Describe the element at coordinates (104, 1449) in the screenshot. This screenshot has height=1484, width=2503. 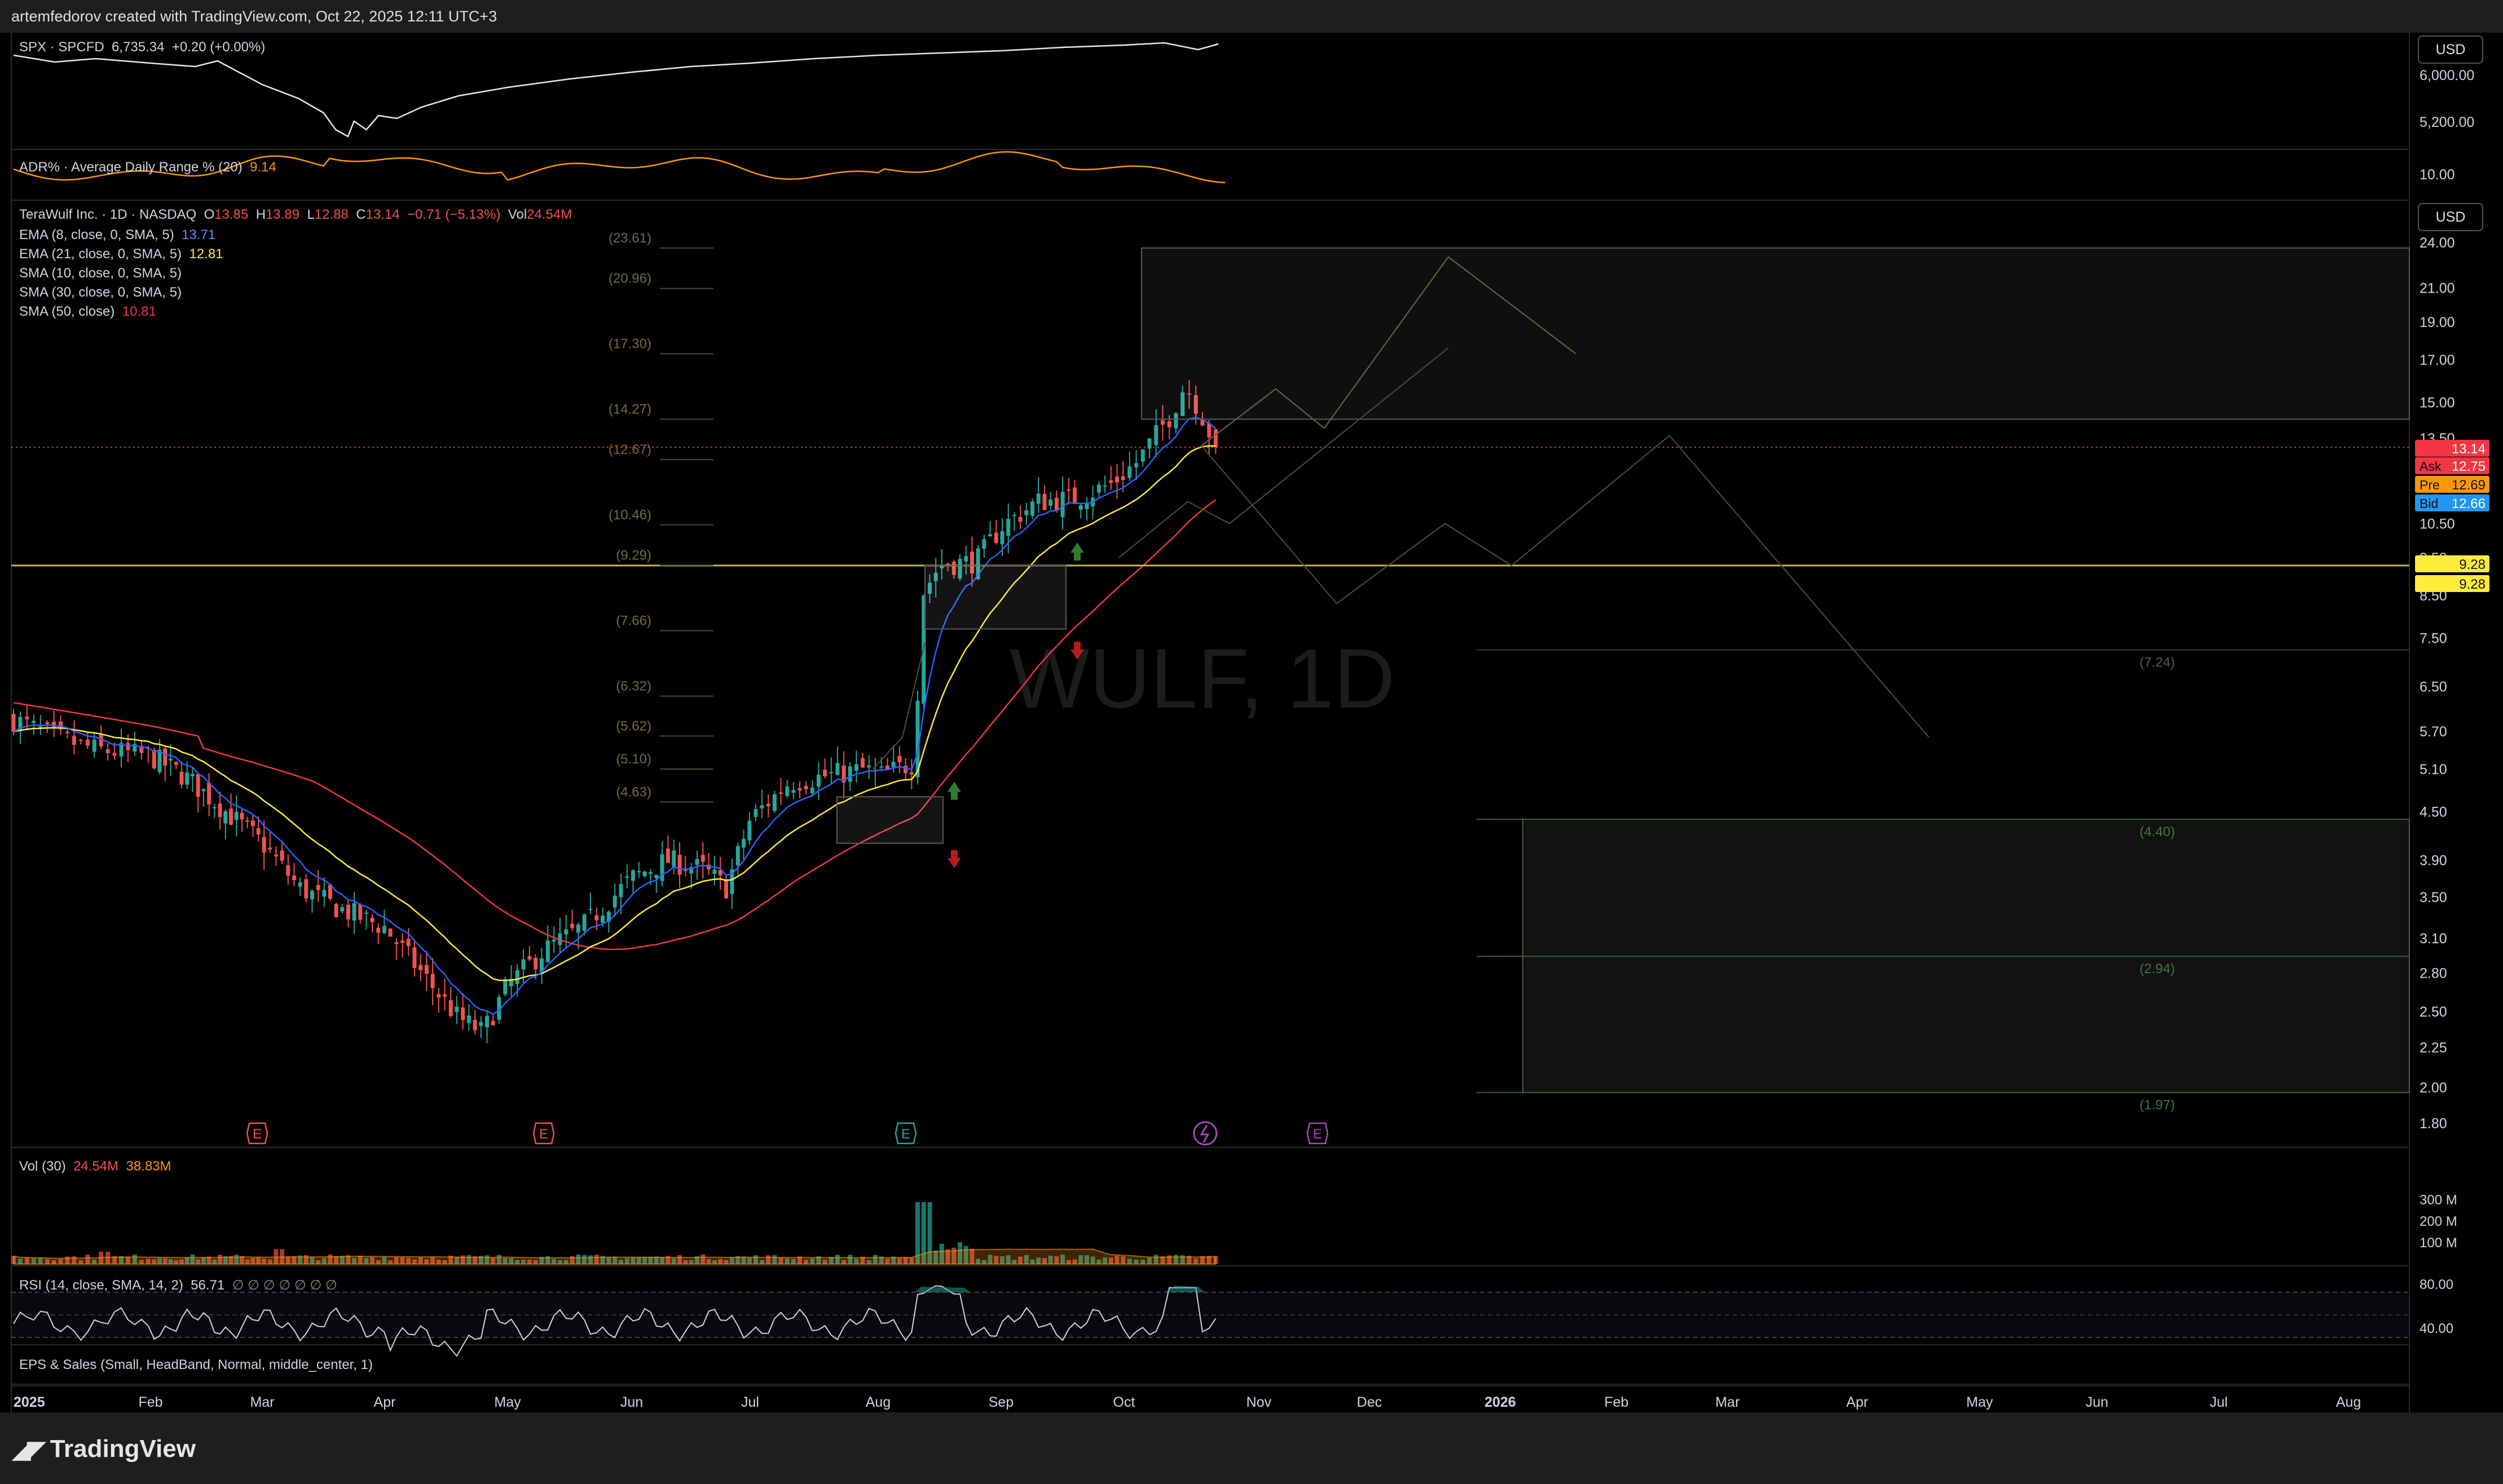
I see `tradingview-brand: ◢◤ TradingView` at that location.